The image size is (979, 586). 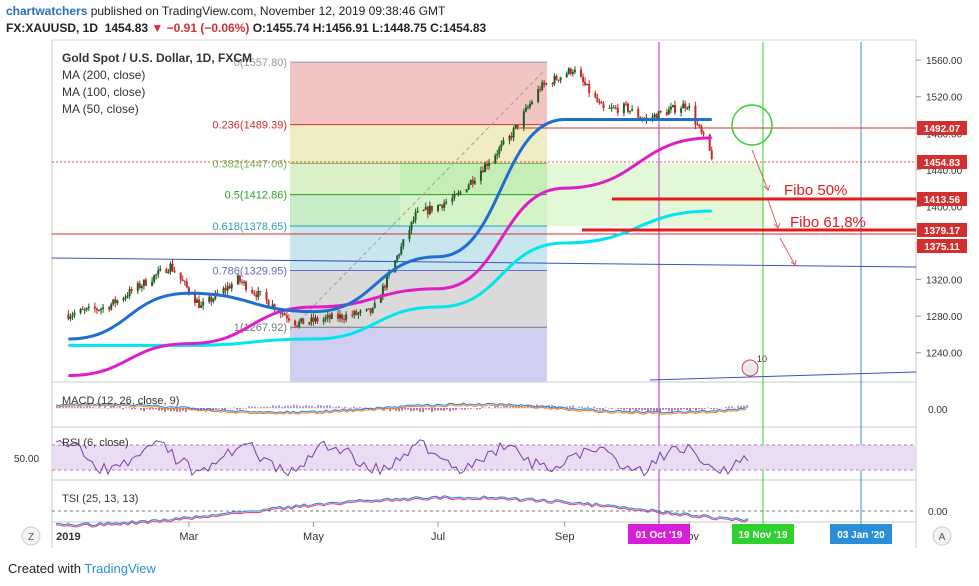 What do you see at coordinates (103, 75) in the screenshot?
I see `legend-ma200: MA (200, close)` at bounding box center [103, 75].